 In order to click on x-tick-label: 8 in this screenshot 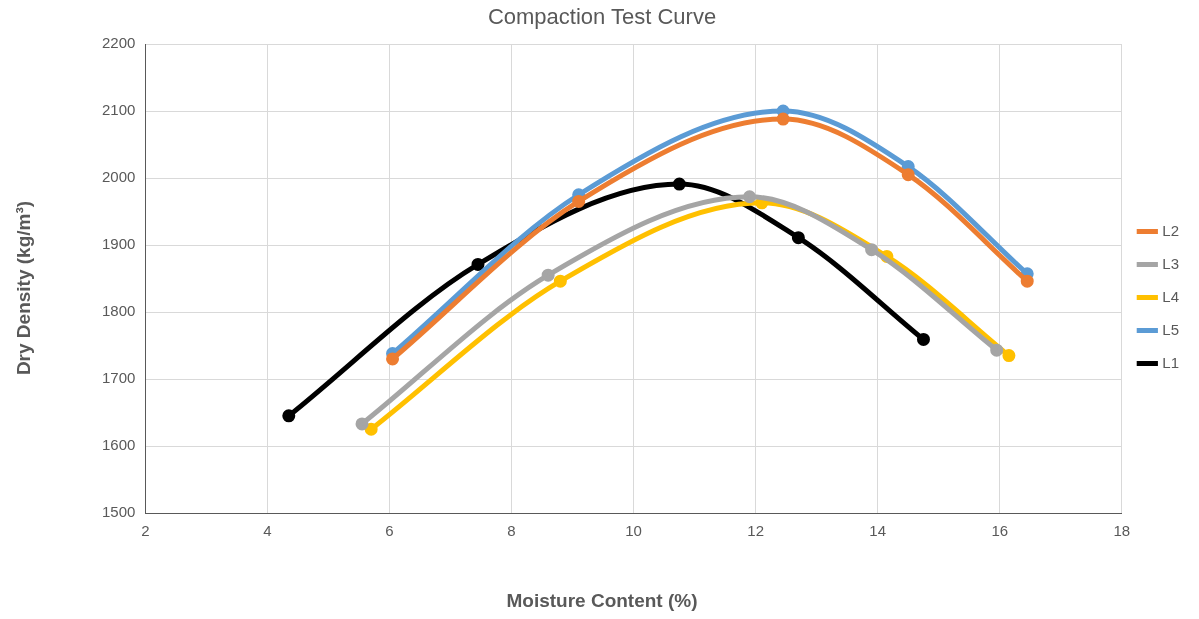, I will do `click(511, 531)`.